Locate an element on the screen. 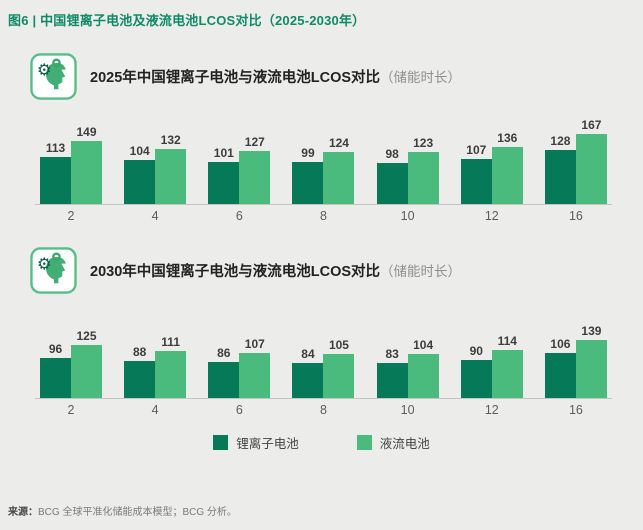 This screenshot has height=530, width=643. legend-item-liion: 锂离子电池 is located at coordinates (256, 442).